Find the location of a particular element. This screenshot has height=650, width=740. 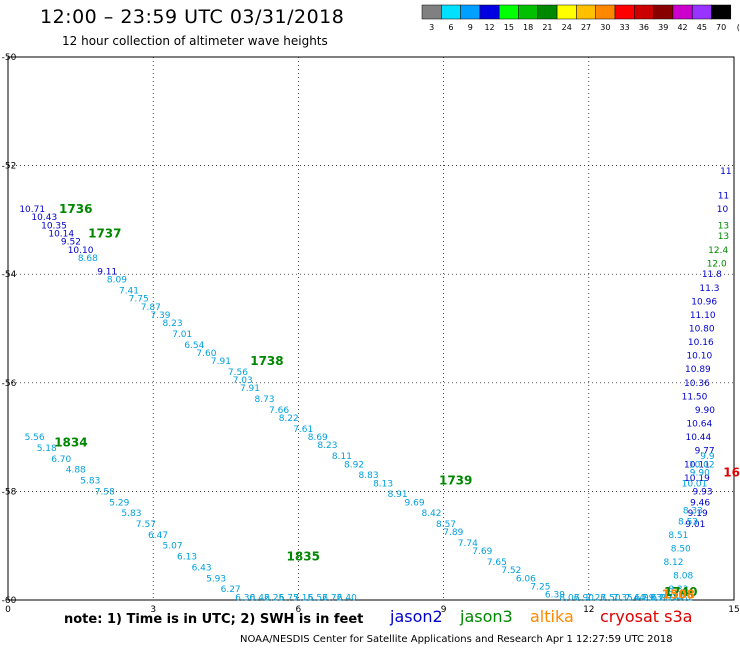

y-tick-label: -56 is located at coordinates (9, 384).